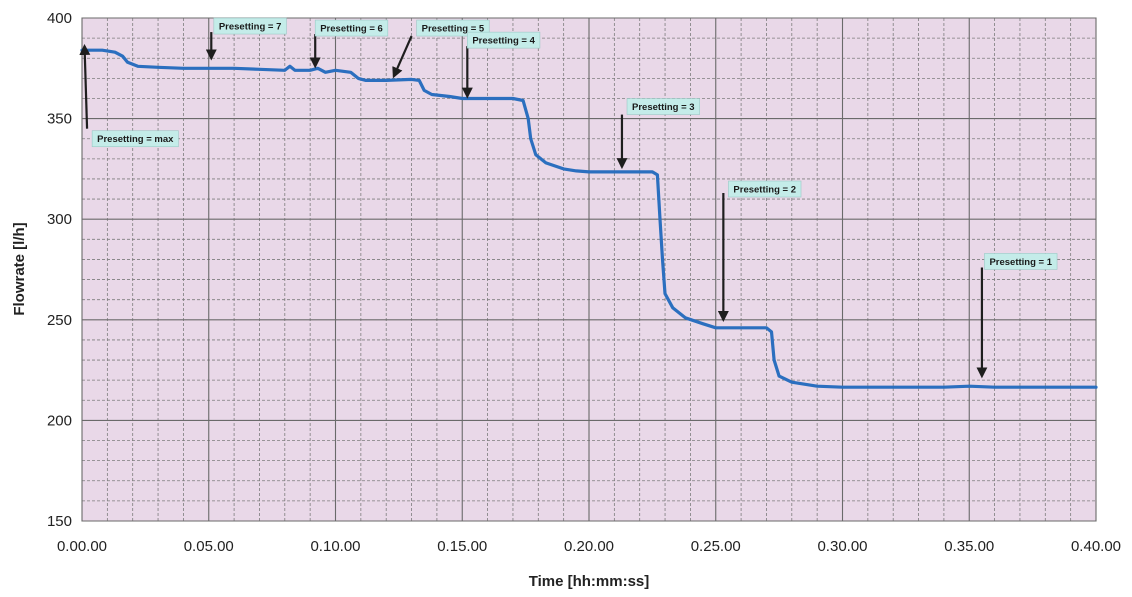 The width and height of the screenshot is (1132, 597). I want to click on y-axis: 150 200 250 300 350 400, so click(59, 270).